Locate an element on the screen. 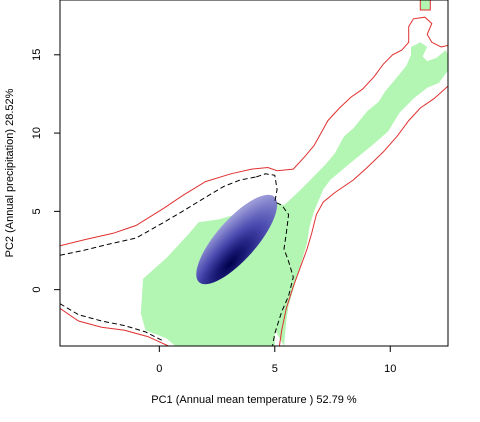 This screenshot has height=422, width=480. y-tick-label: 15 is located at coordinates (37, 55).